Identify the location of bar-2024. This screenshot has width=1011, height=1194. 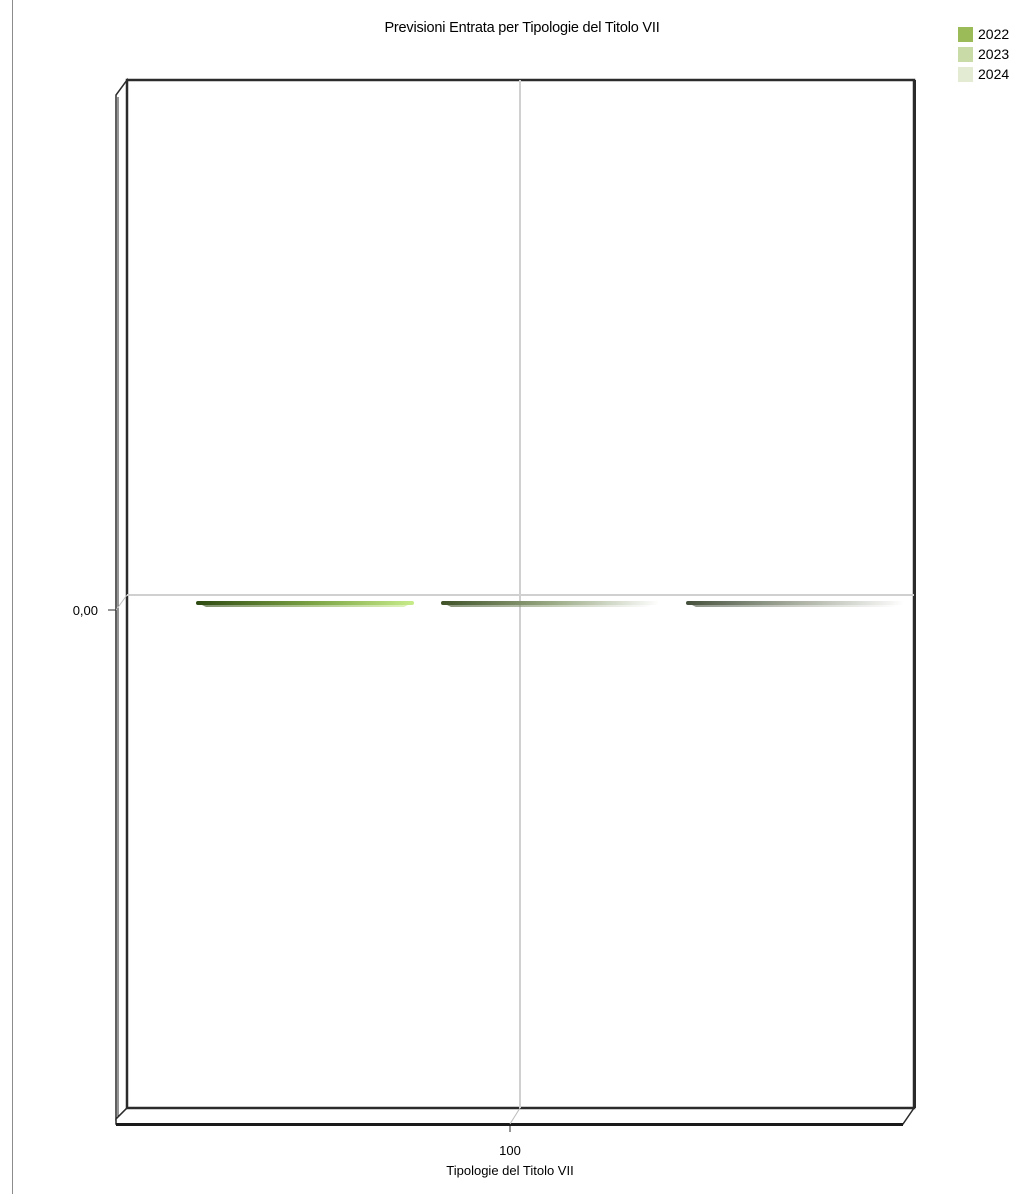
(795, 603).